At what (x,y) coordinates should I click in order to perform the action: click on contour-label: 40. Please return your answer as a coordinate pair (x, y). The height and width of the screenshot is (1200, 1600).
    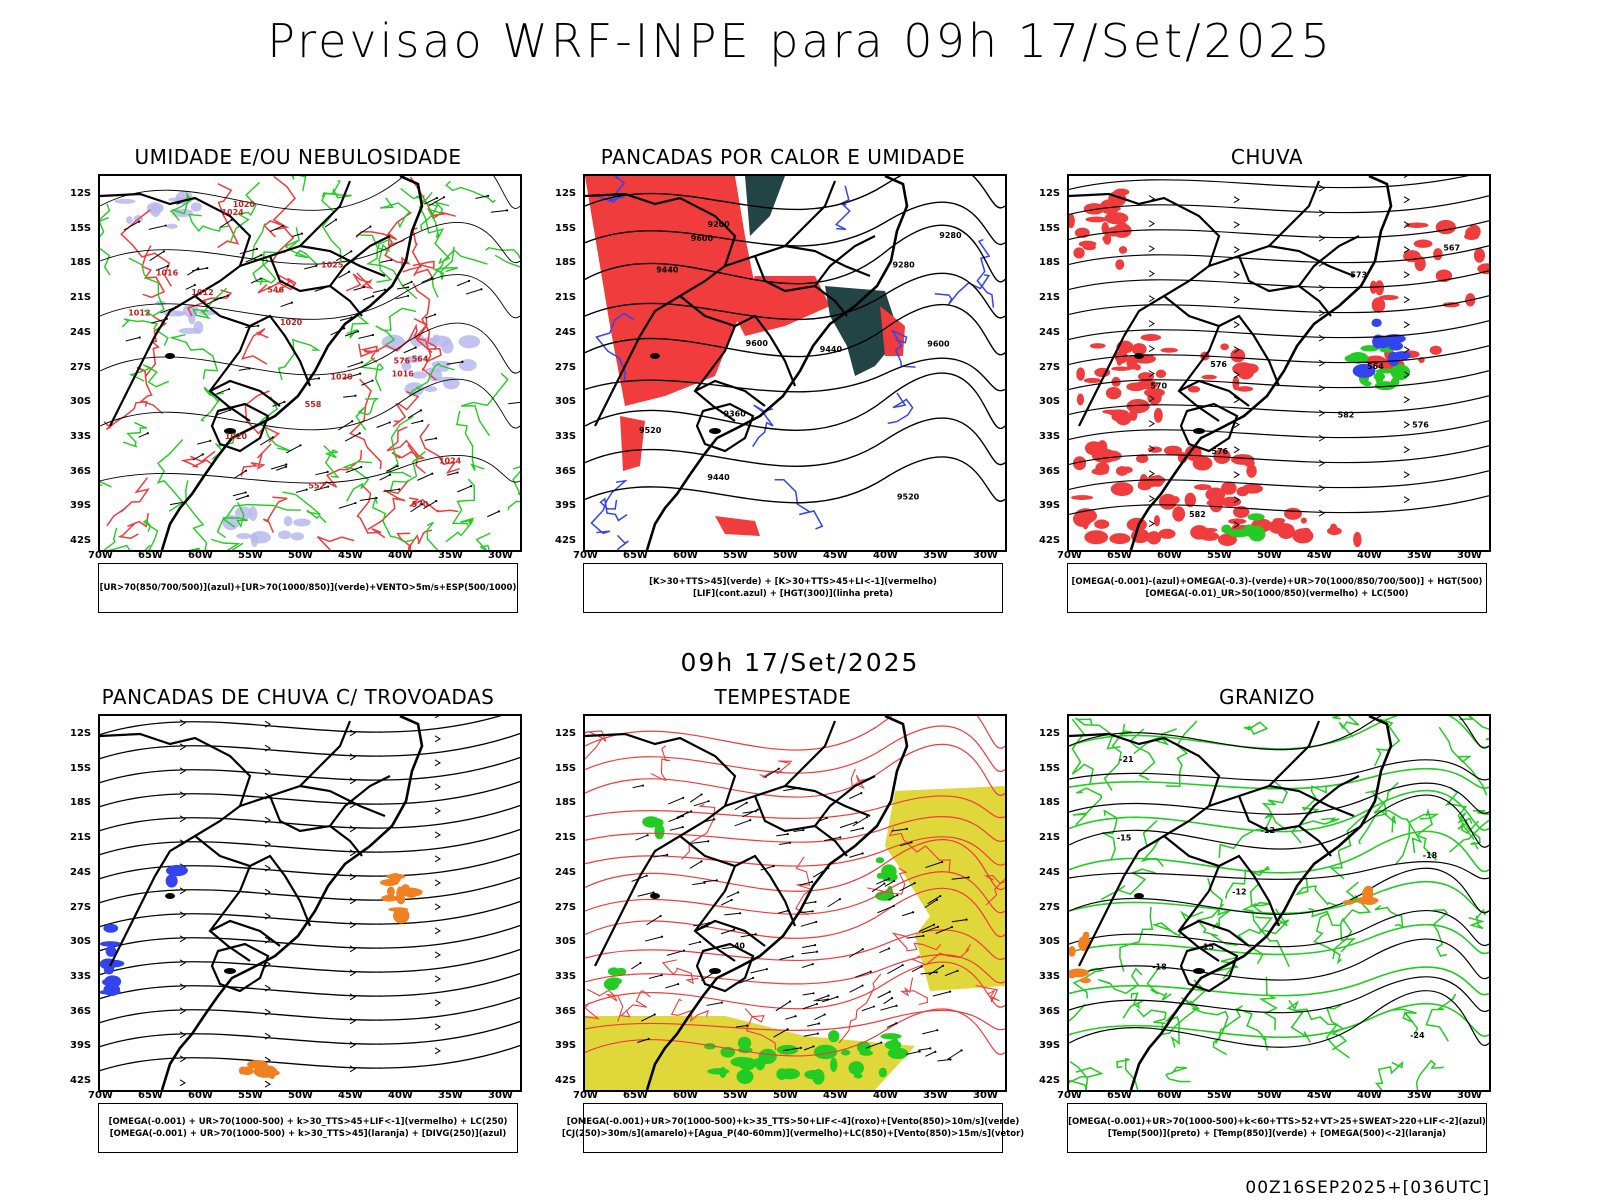
    Looking at the image, I should click on (740, 946).